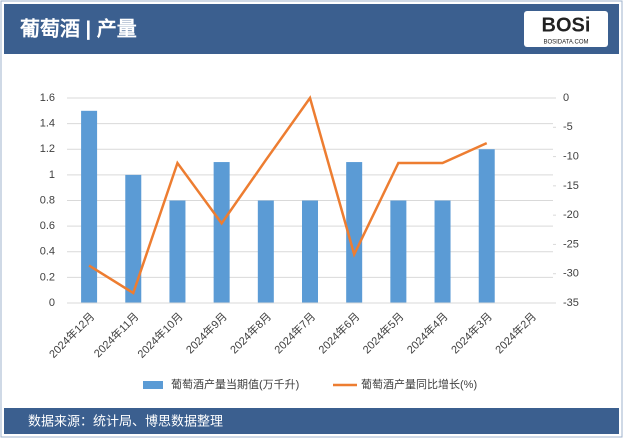 The width and height of the screenshot is (623, 443). I want to click on legend-swatch, so click(153, 385).